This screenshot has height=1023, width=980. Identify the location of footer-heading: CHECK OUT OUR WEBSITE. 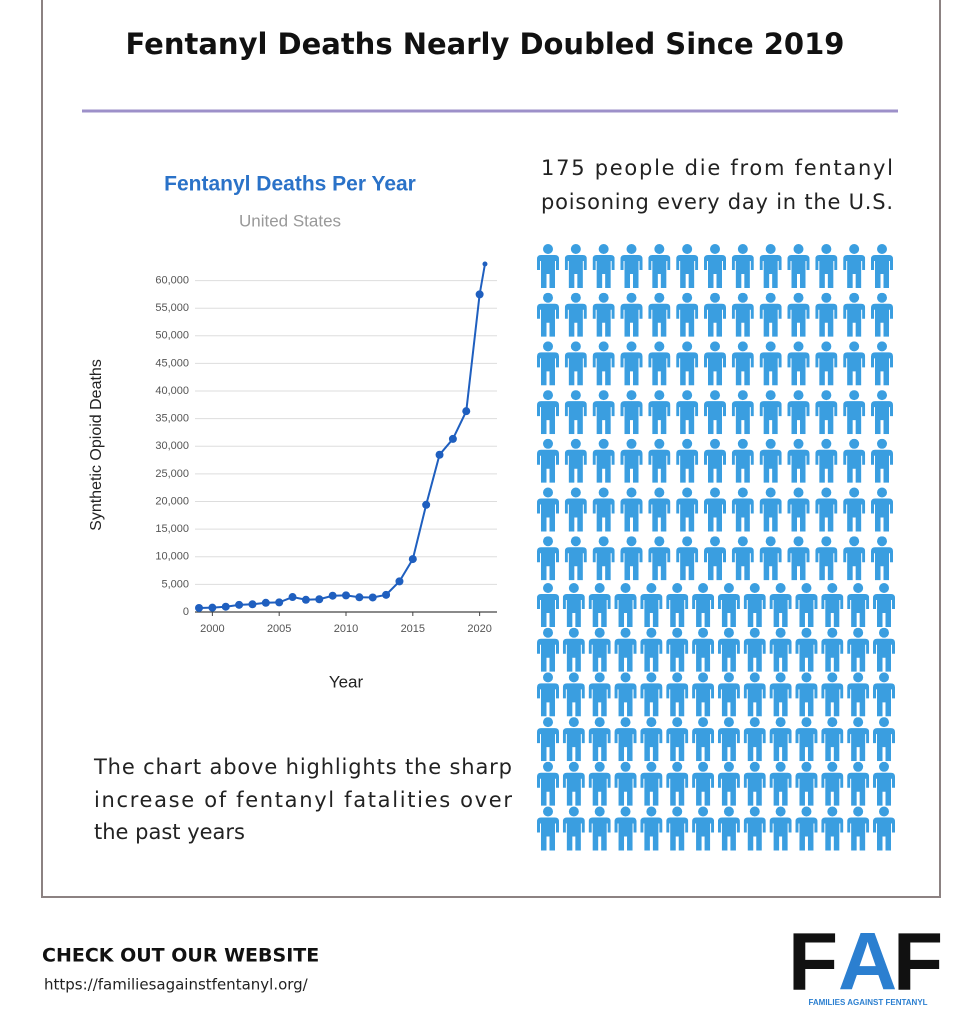
(180, 956).